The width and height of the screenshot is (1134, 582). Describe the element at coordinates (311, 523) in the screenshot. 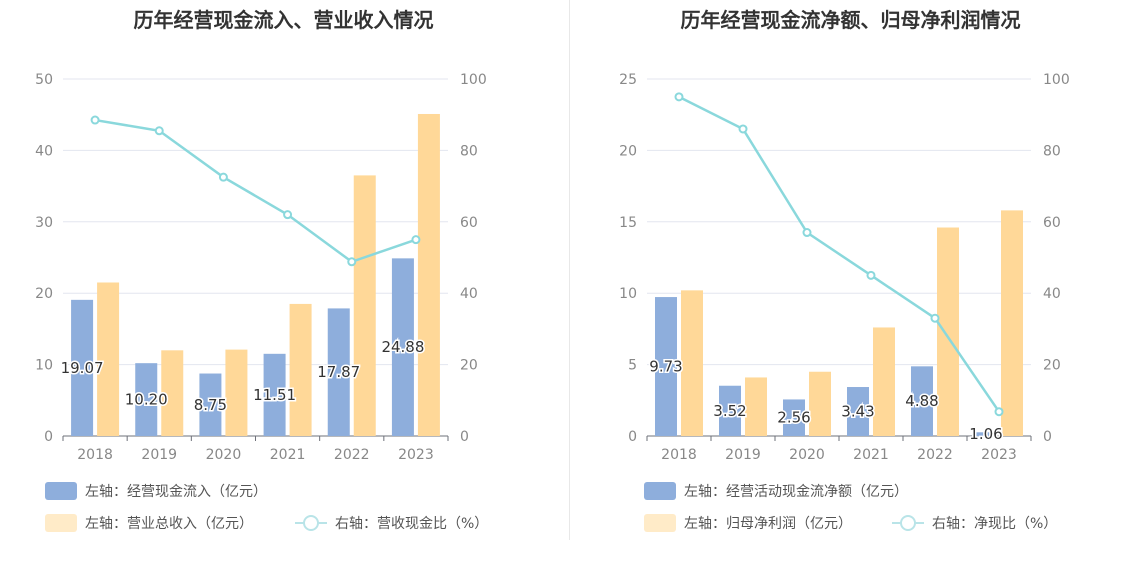

I see `legend-line-icon` at that location.